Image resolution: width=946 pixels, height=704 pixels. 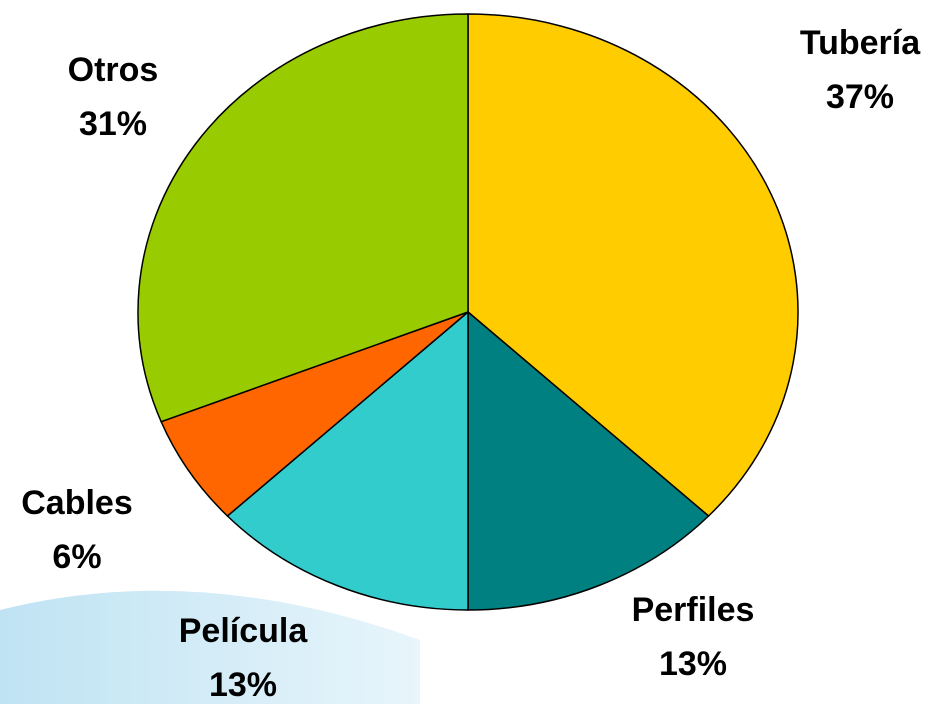 I want to click on slice-label: Tubería, so click(x=860, y=43).